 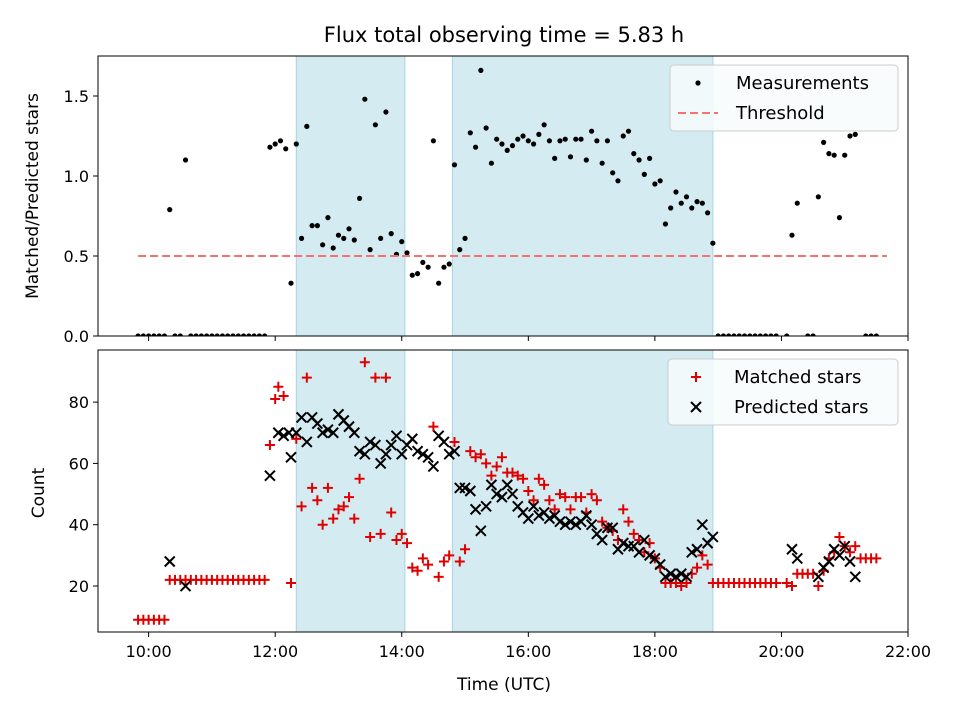 What do you see at coordinates (781, 651) in the screenshot?
I see `x-tick-label: 20:00` at bounding box center [781, 651].